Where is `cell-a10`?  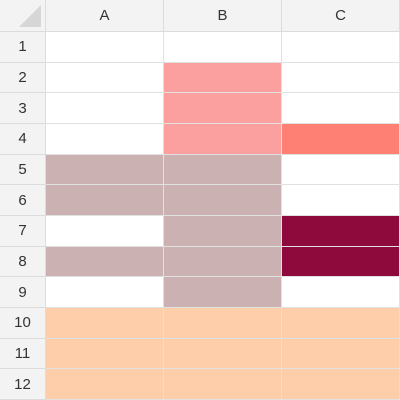
cell-a10 is located at coordinates (105, 323).